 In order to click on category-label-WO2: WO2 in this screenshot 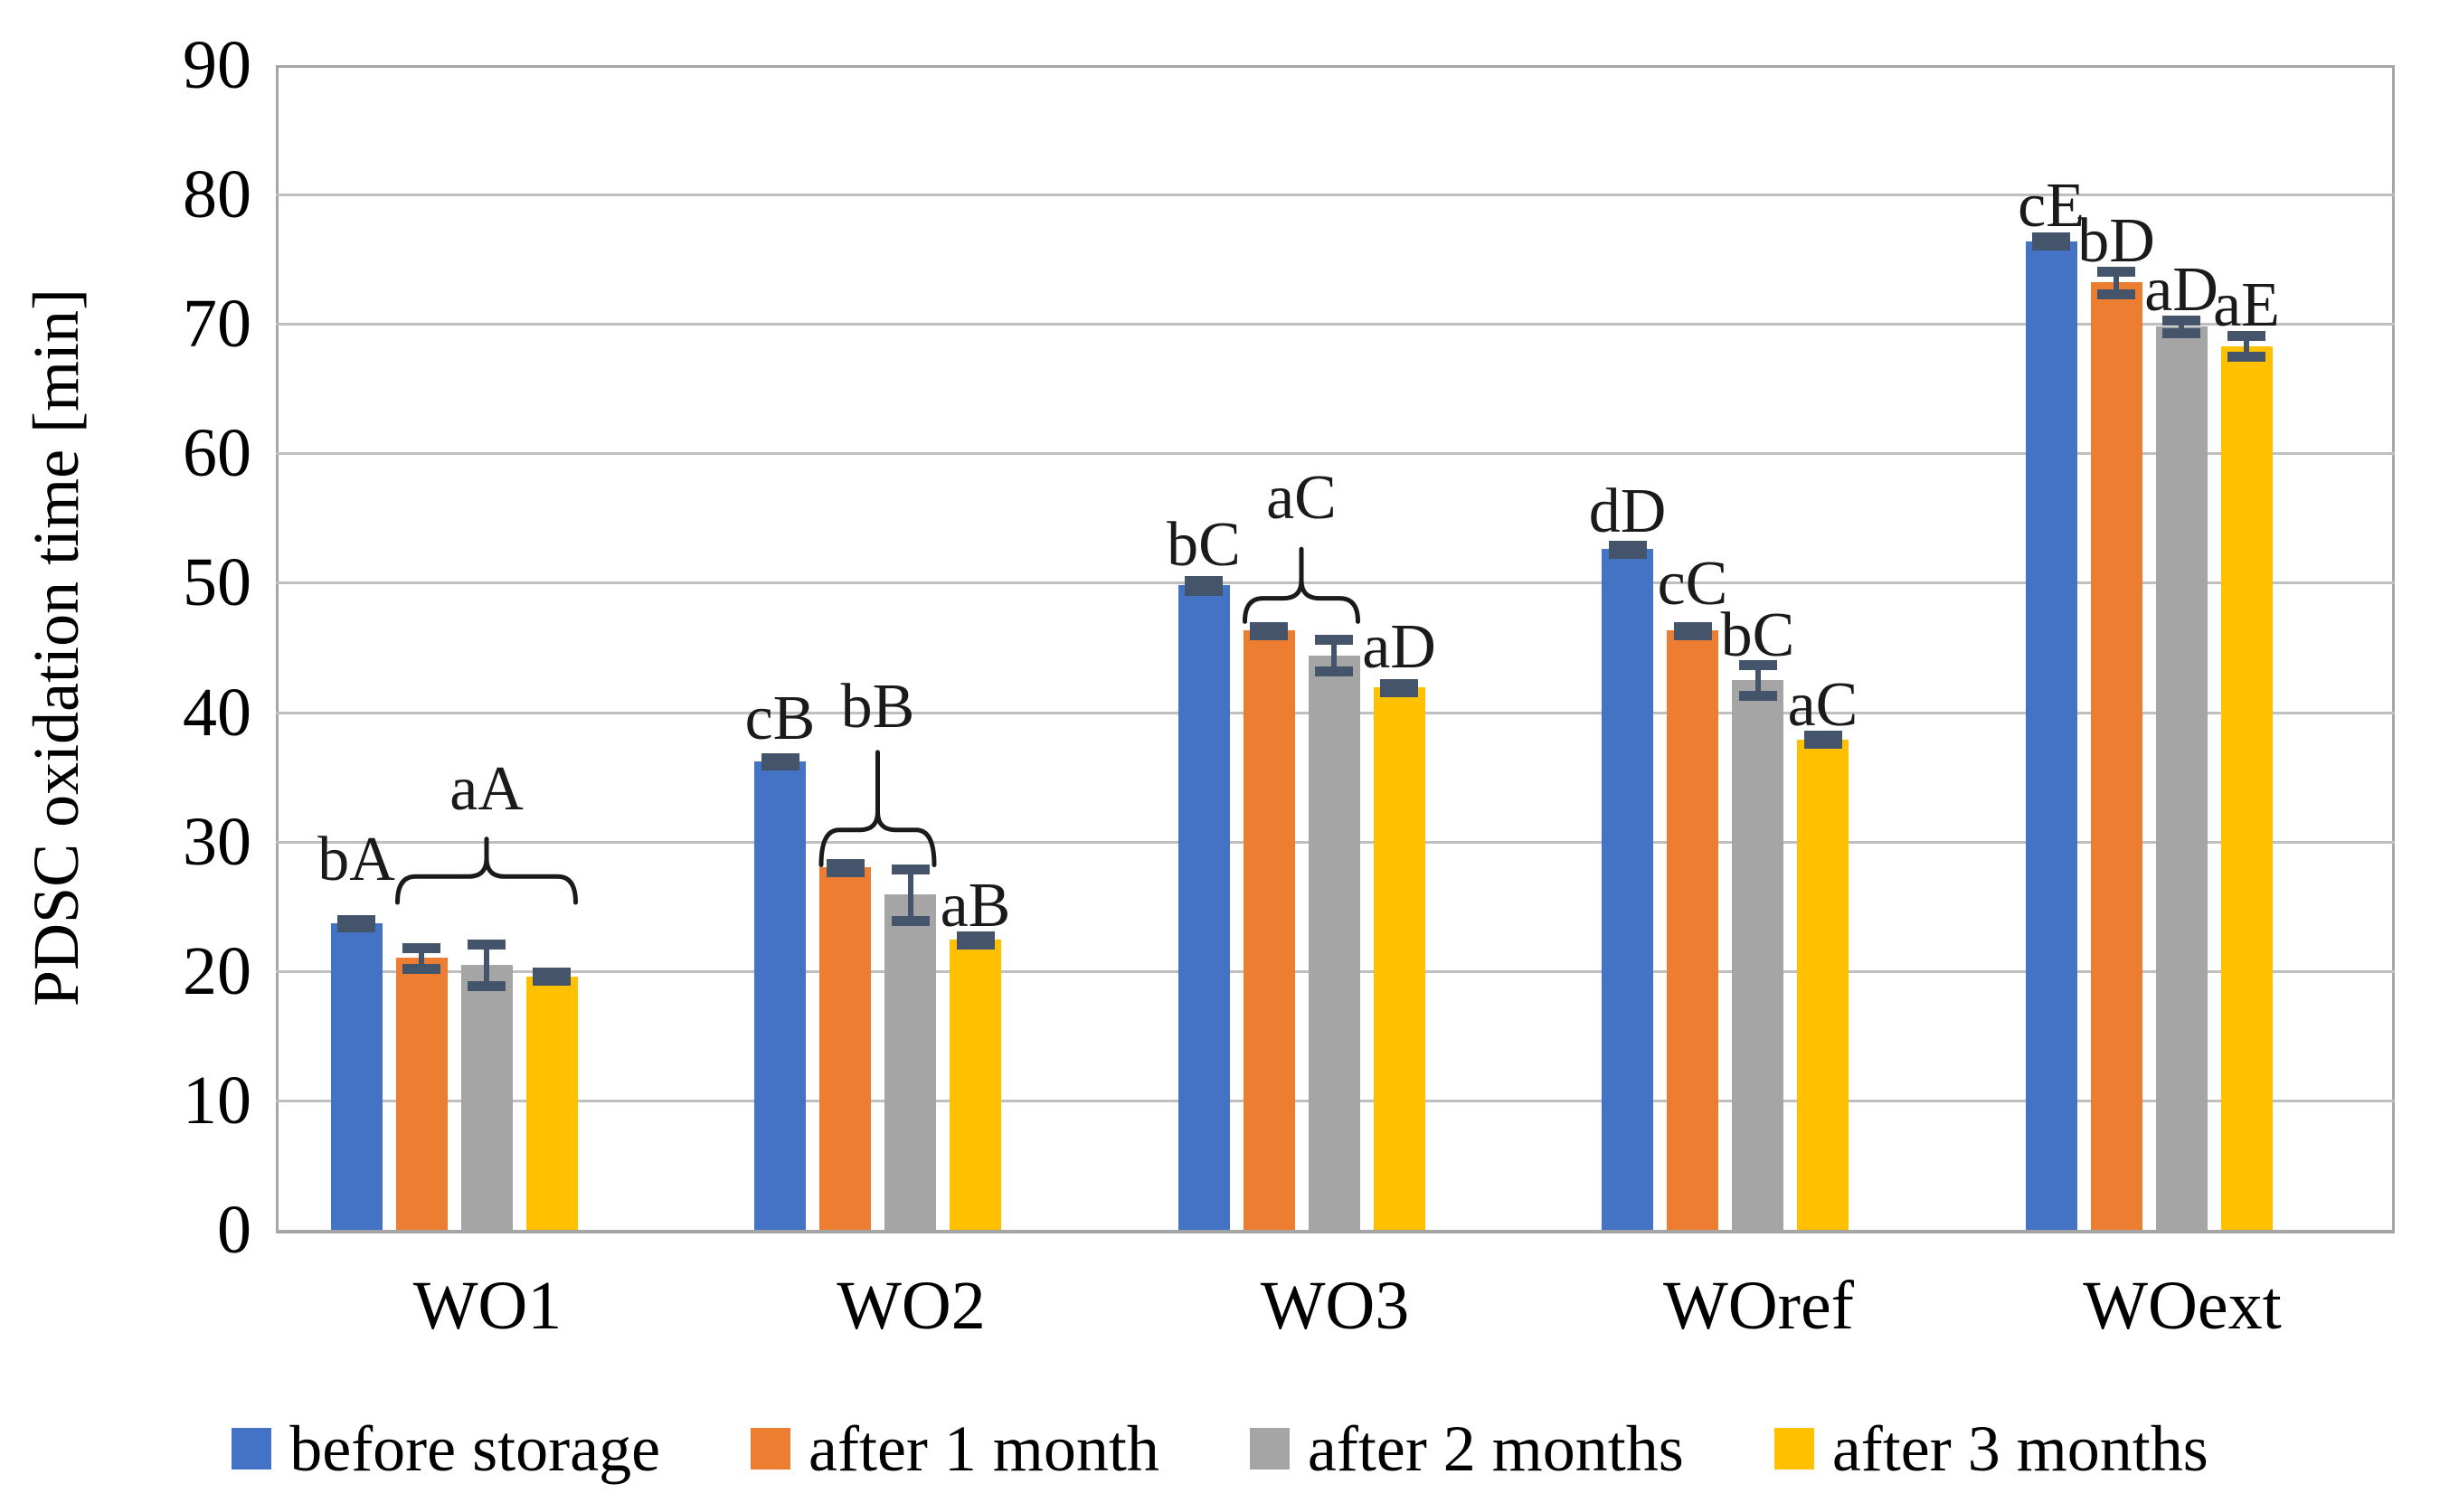, I will do `click(912, 1306)`.